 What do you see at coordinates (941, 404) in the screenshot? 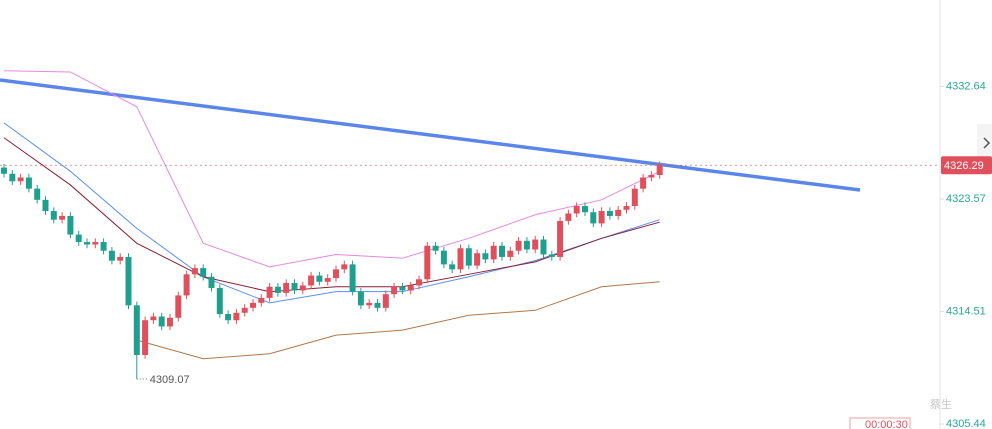
I see `watermark: 蔡生` at bounding box center [941, 404].